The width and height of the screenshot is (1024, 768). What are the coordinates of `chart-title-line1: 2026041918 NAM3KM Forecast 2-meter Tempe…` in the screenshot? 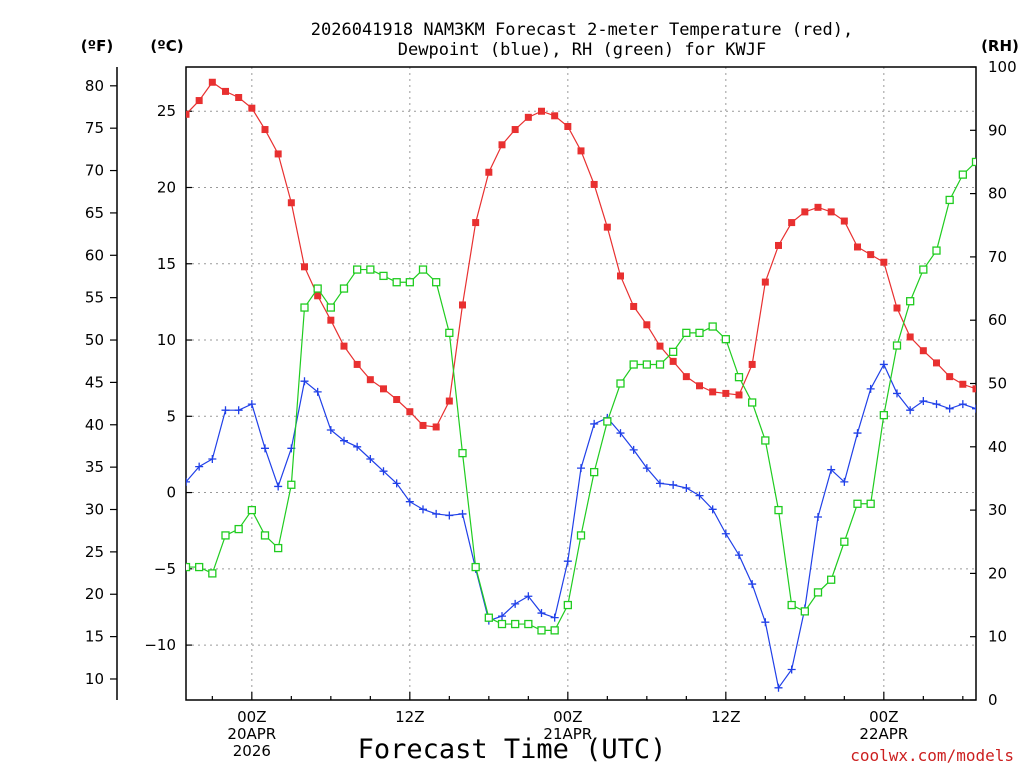 It's located at (582, 30).